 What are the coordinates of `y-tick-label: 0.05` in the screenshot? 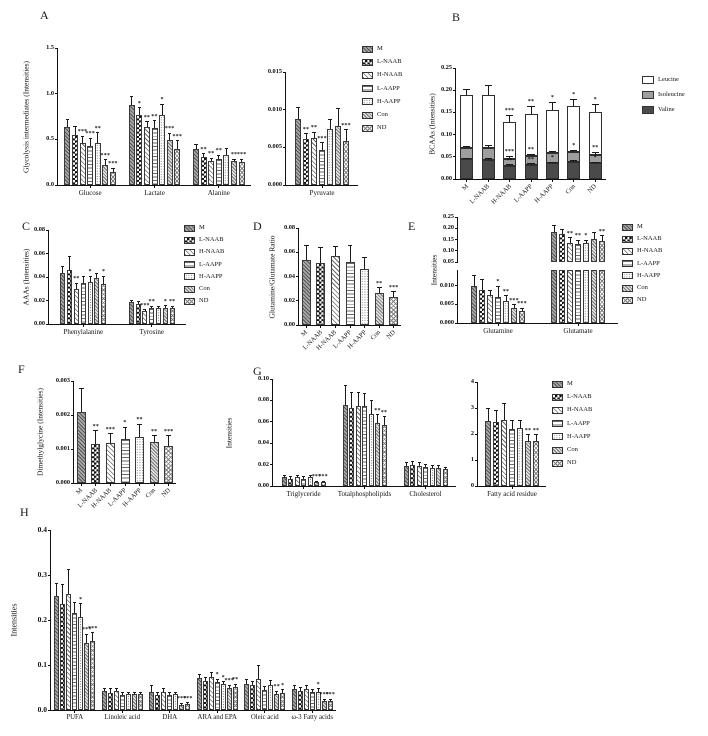 It's located at (446, 156).